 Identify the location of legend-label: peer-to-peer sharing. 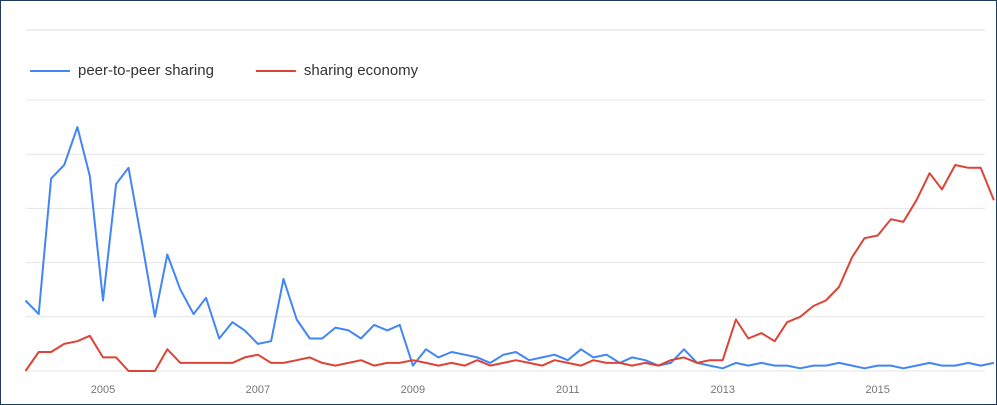
(146, 70).